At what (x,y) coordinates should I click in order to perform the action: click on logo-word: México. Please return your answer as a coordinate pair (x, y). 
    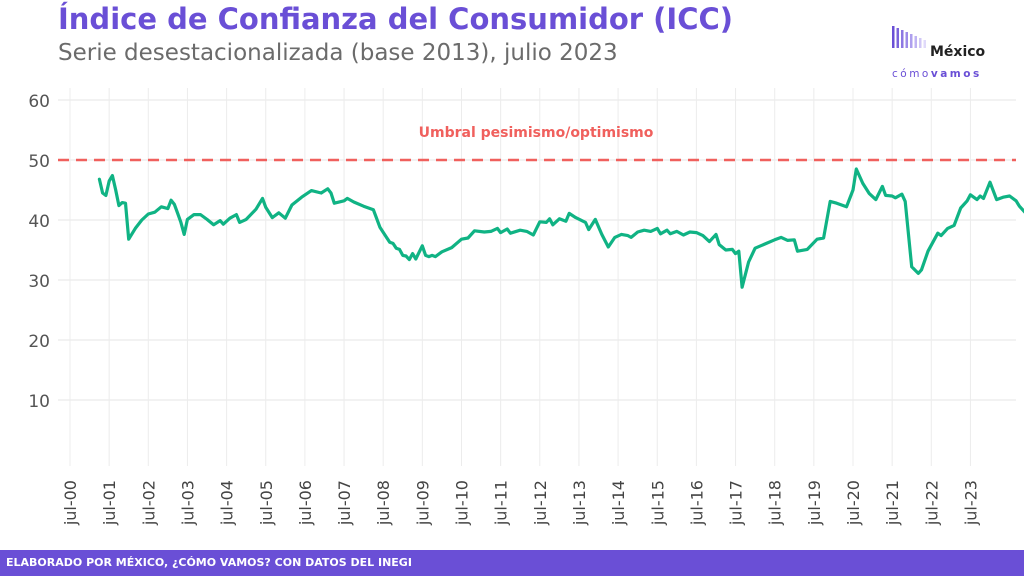
    Looking at the image, I should click on (958, 52).